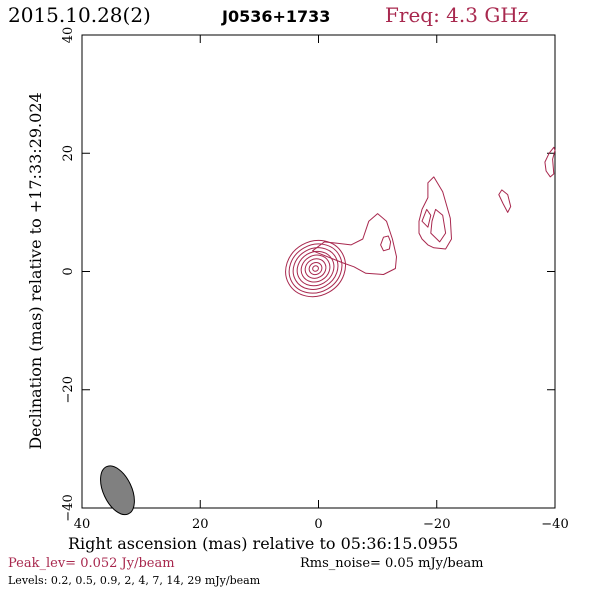 The height and width of the screenshot is (590, 590). Describe the element at coordinates (68, 389) in the screenshot. I see `y-tick-label: −20` at that location.